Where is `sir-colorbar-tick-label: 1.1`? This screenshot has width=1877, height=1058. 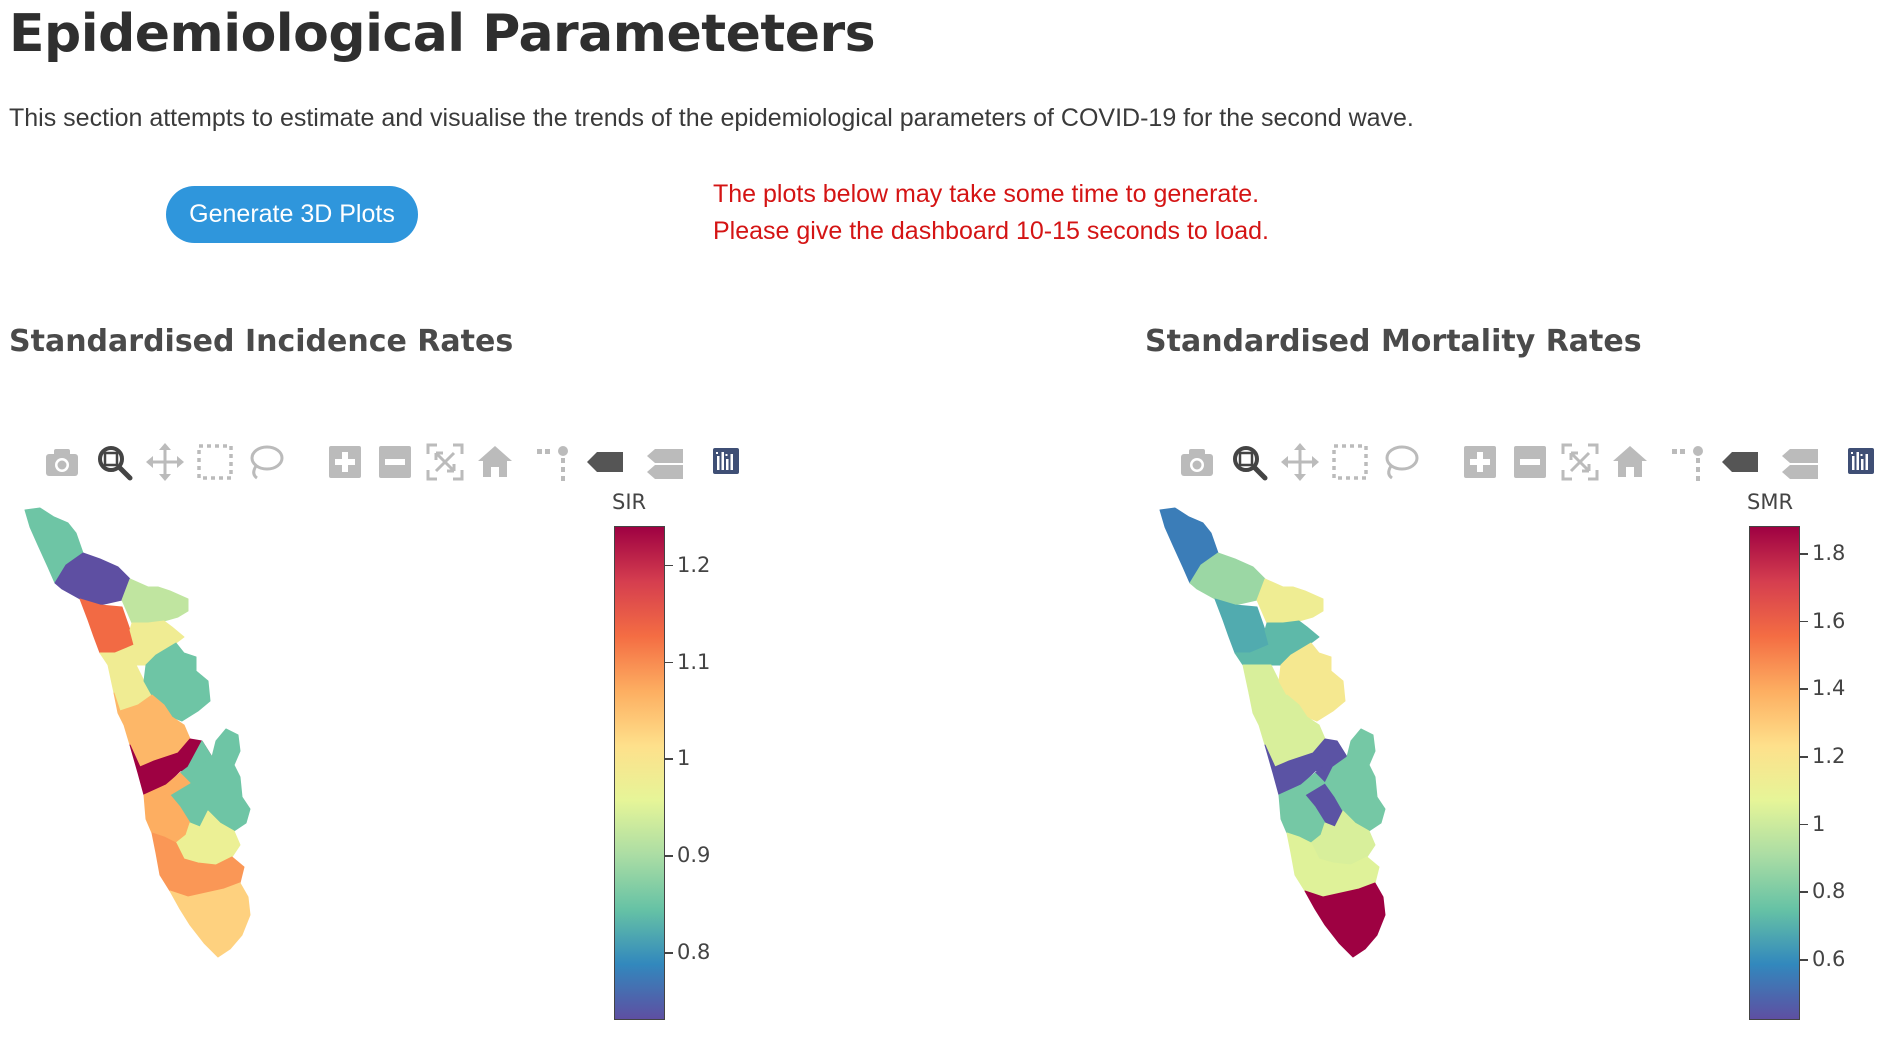
sir-colorbar-tick-label: 1.1 is located at coordinates (694, 661).